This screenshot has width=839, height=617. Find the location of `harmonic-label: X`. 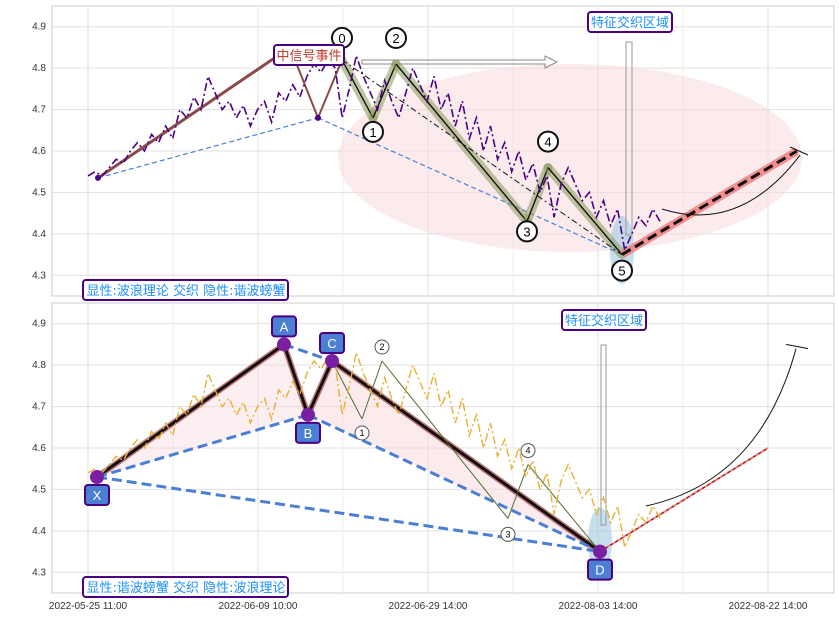

harmonic-label: X is located at coordinates (97, 495).